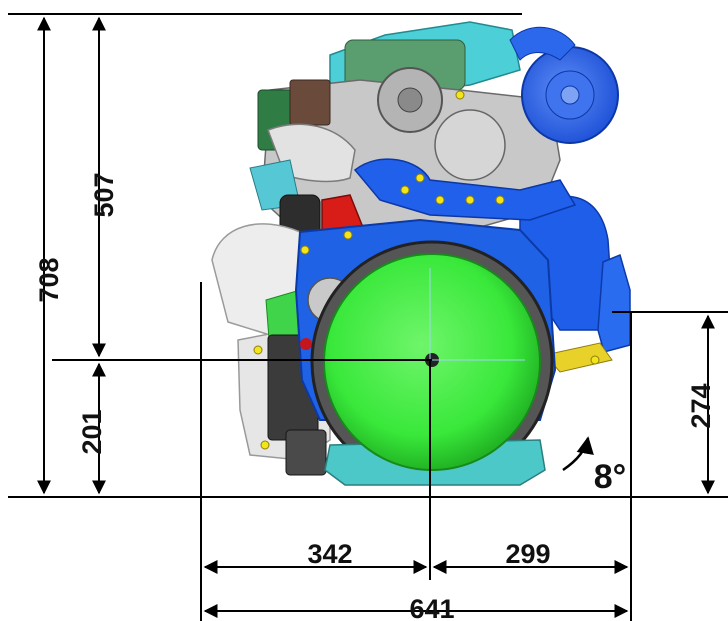 The height and width of the screenshot is (621, 728). I want to click on pump-wheel, so click(470, 145).